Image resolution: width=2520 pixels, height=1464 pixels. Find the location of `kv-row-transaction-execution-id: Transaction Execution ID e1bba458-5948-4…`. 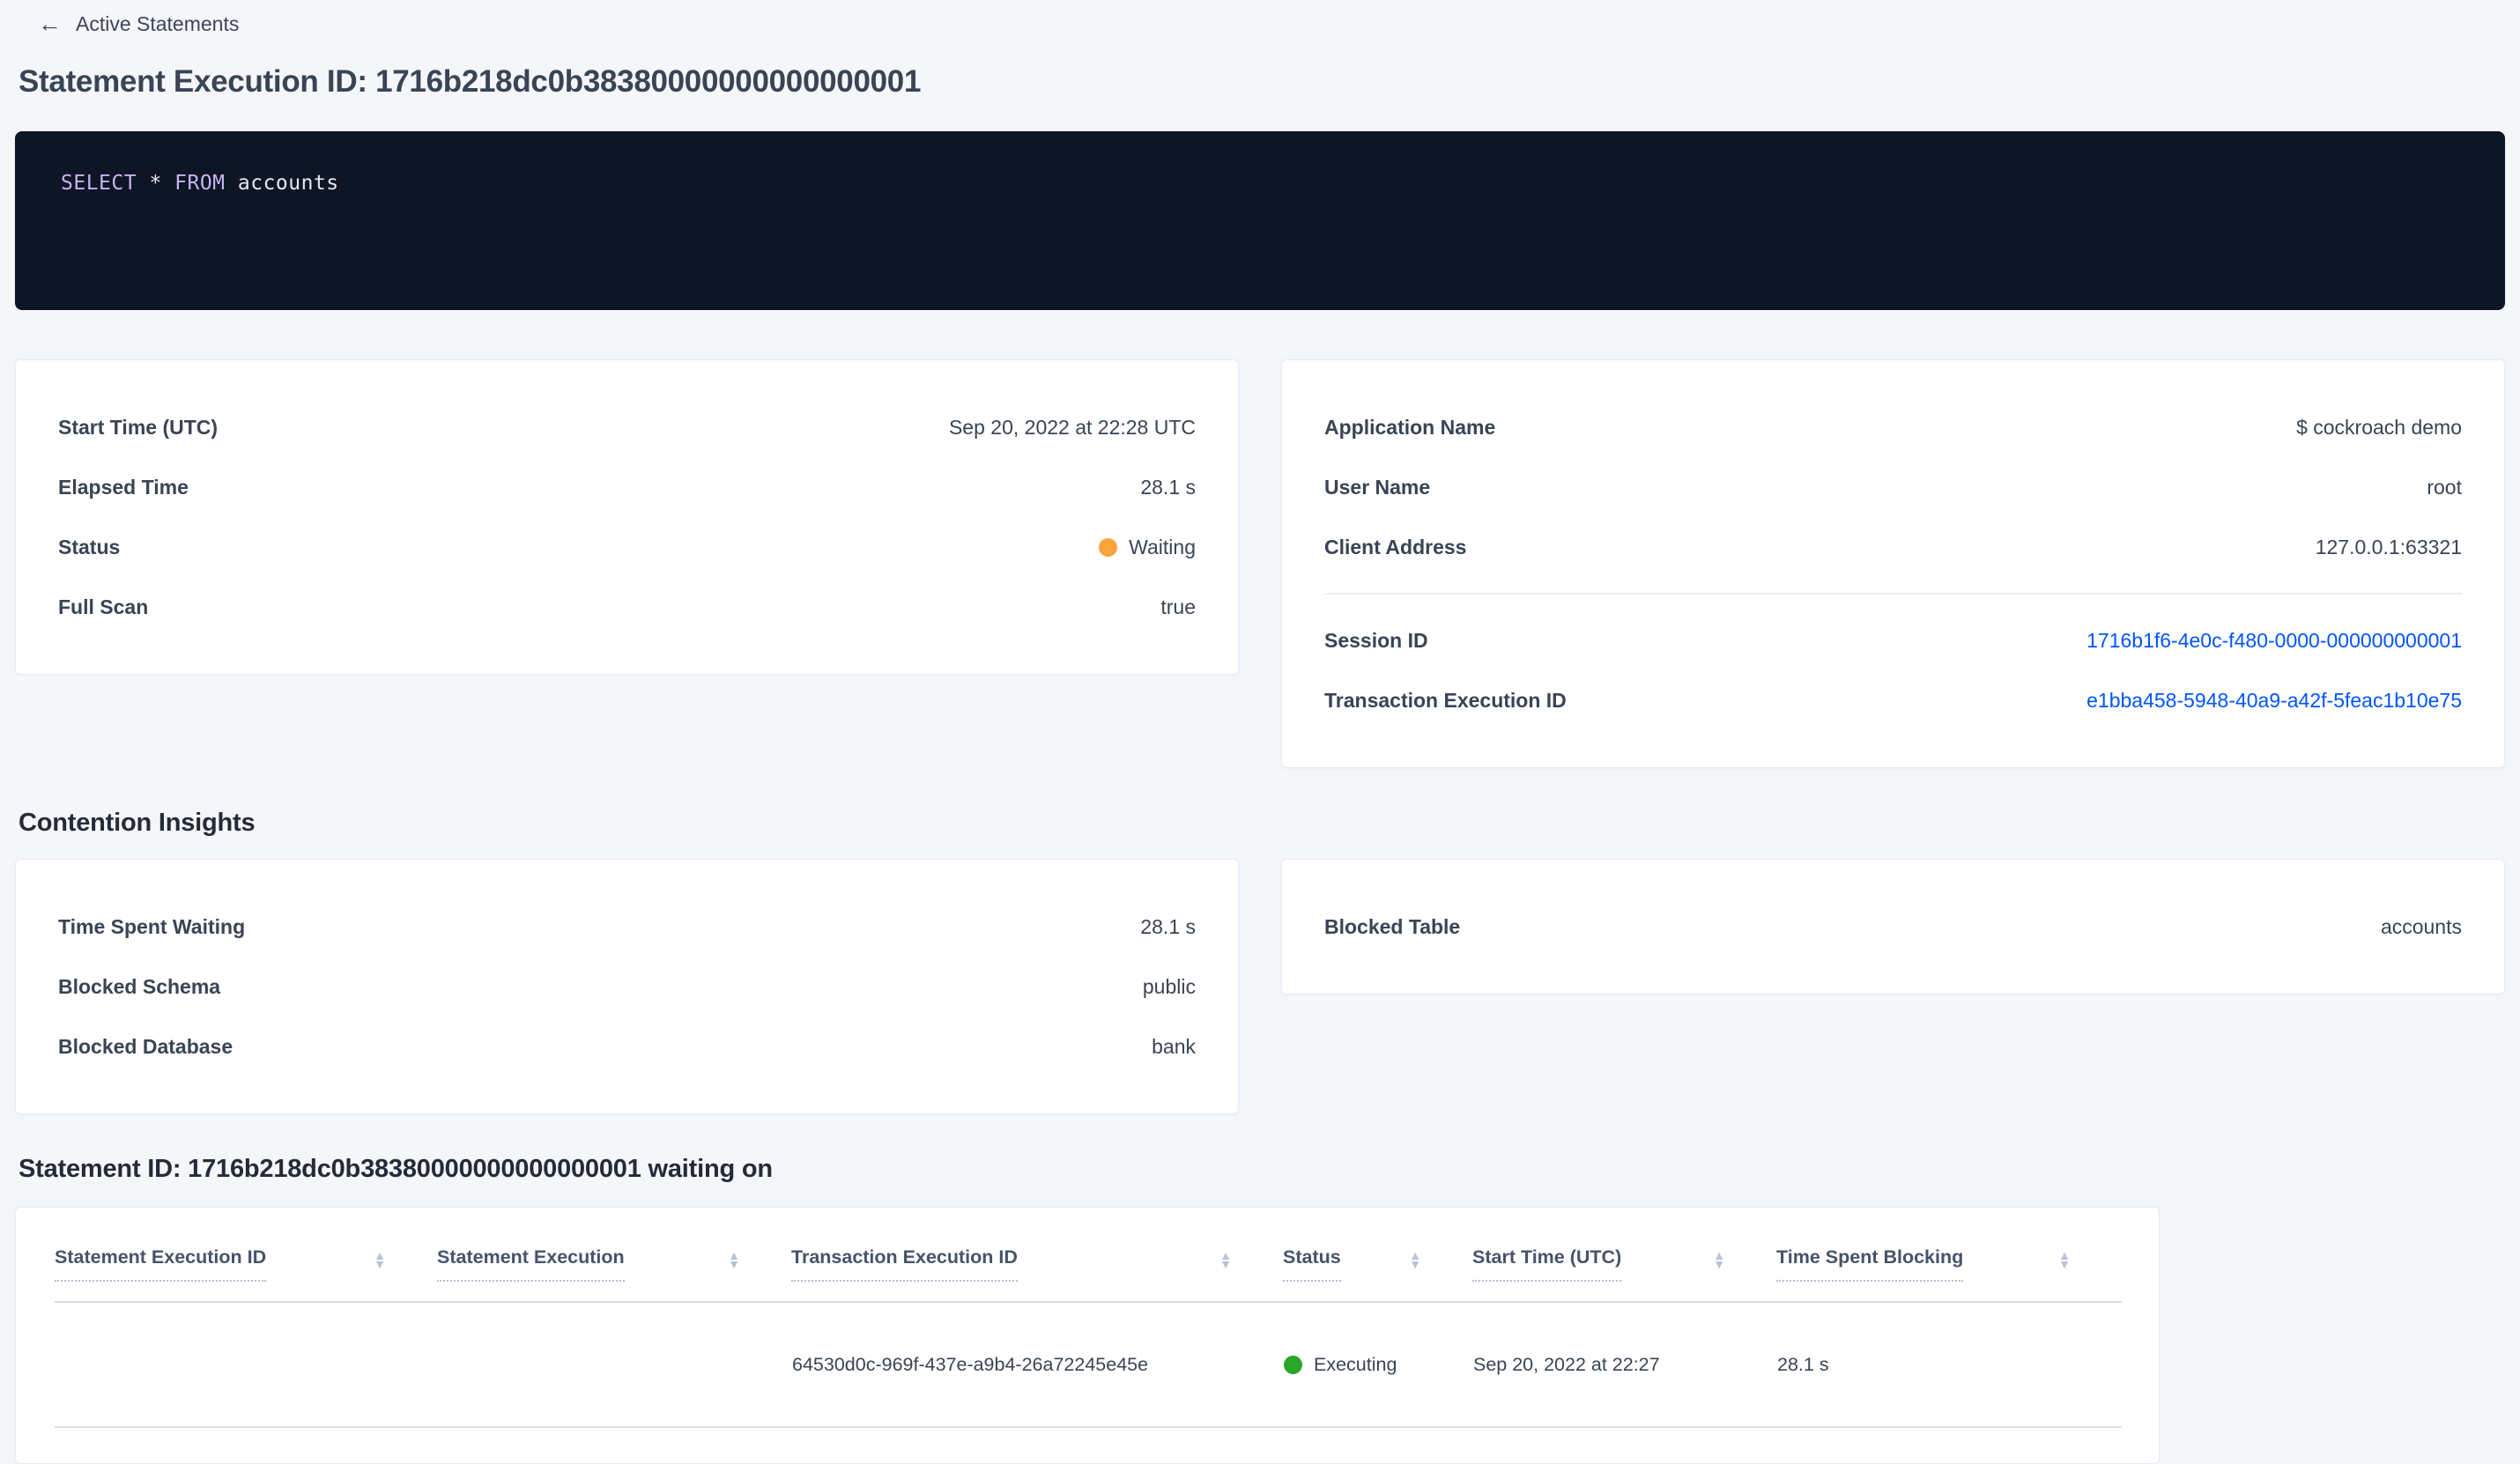

kv-row-transaction-execution-id: Transaction Execution ID e1bba458-5948-4… is located at coordinates (1893, 700).